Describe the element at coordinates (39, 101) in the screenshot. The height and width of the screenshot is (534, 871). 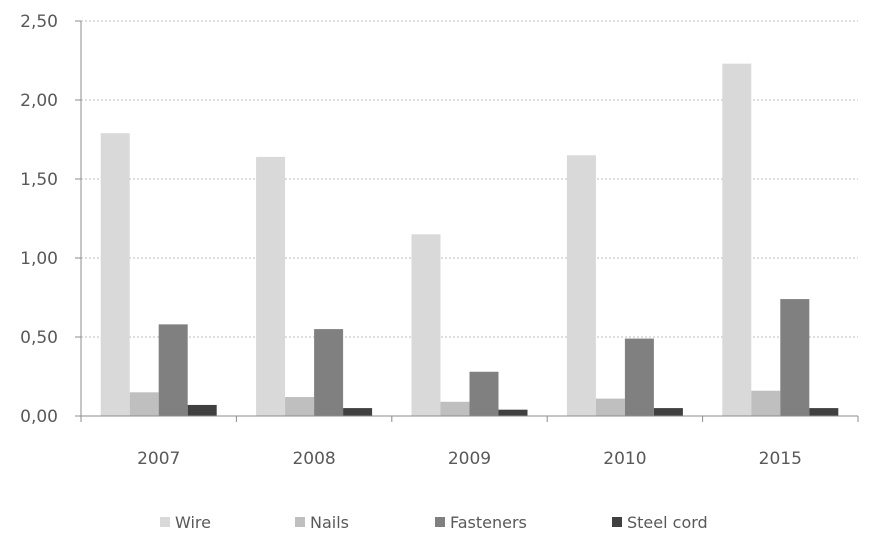
I see `y-tick-label: 2,00` at that location.